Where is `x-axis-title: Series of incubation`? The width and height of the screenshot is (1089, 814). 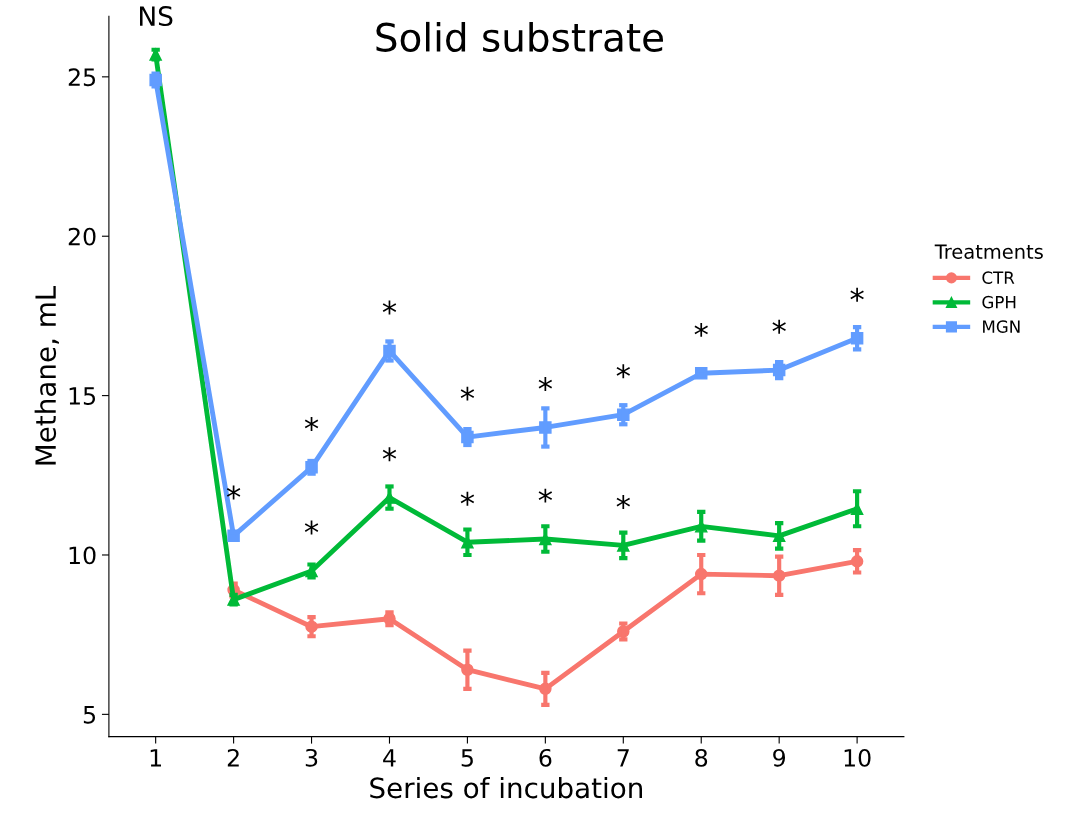 x-axis-title: Series of incubation is located at coordinates (506, 787).